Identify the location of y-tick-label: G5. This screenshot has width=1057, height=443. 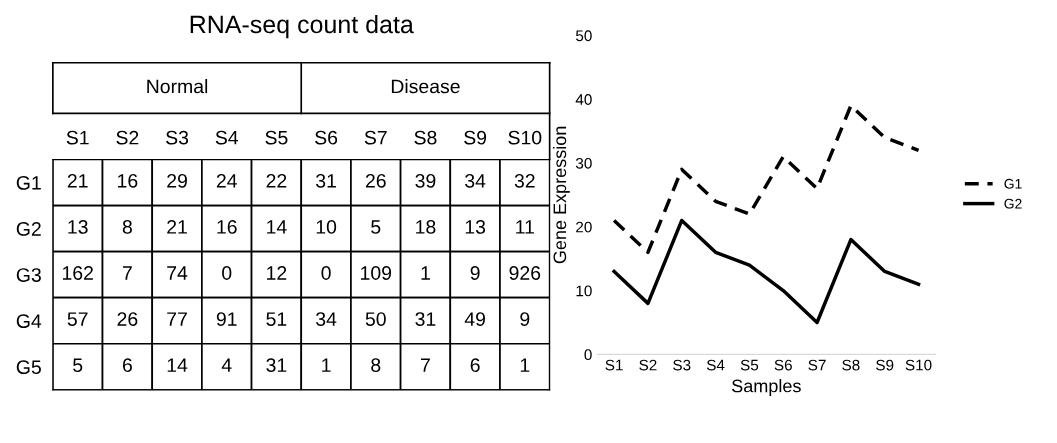
(28, 367).